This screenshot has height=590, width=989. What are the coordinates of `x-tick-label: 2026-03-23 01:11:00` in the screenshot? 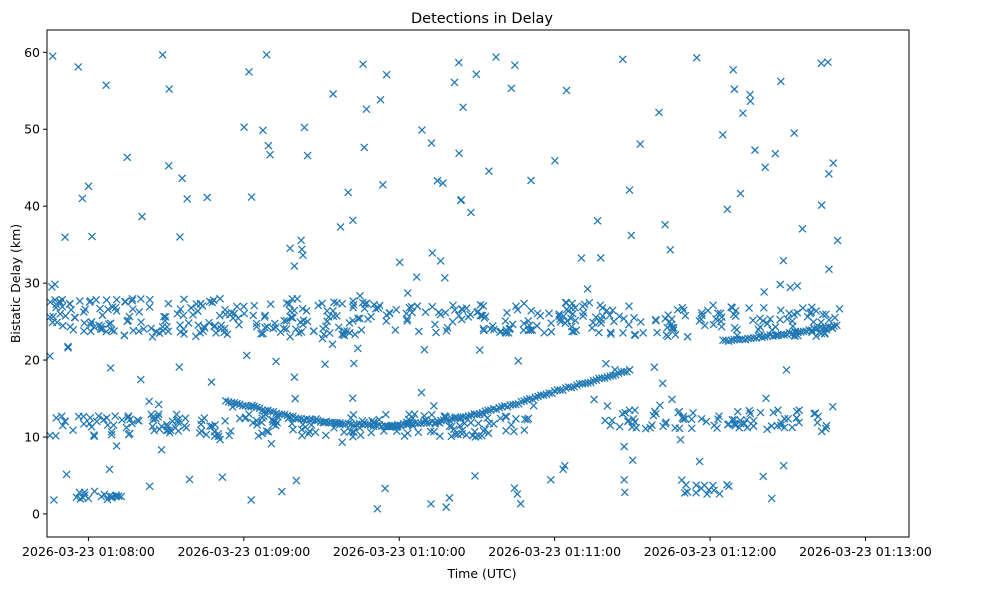 It's located at (554, 551).